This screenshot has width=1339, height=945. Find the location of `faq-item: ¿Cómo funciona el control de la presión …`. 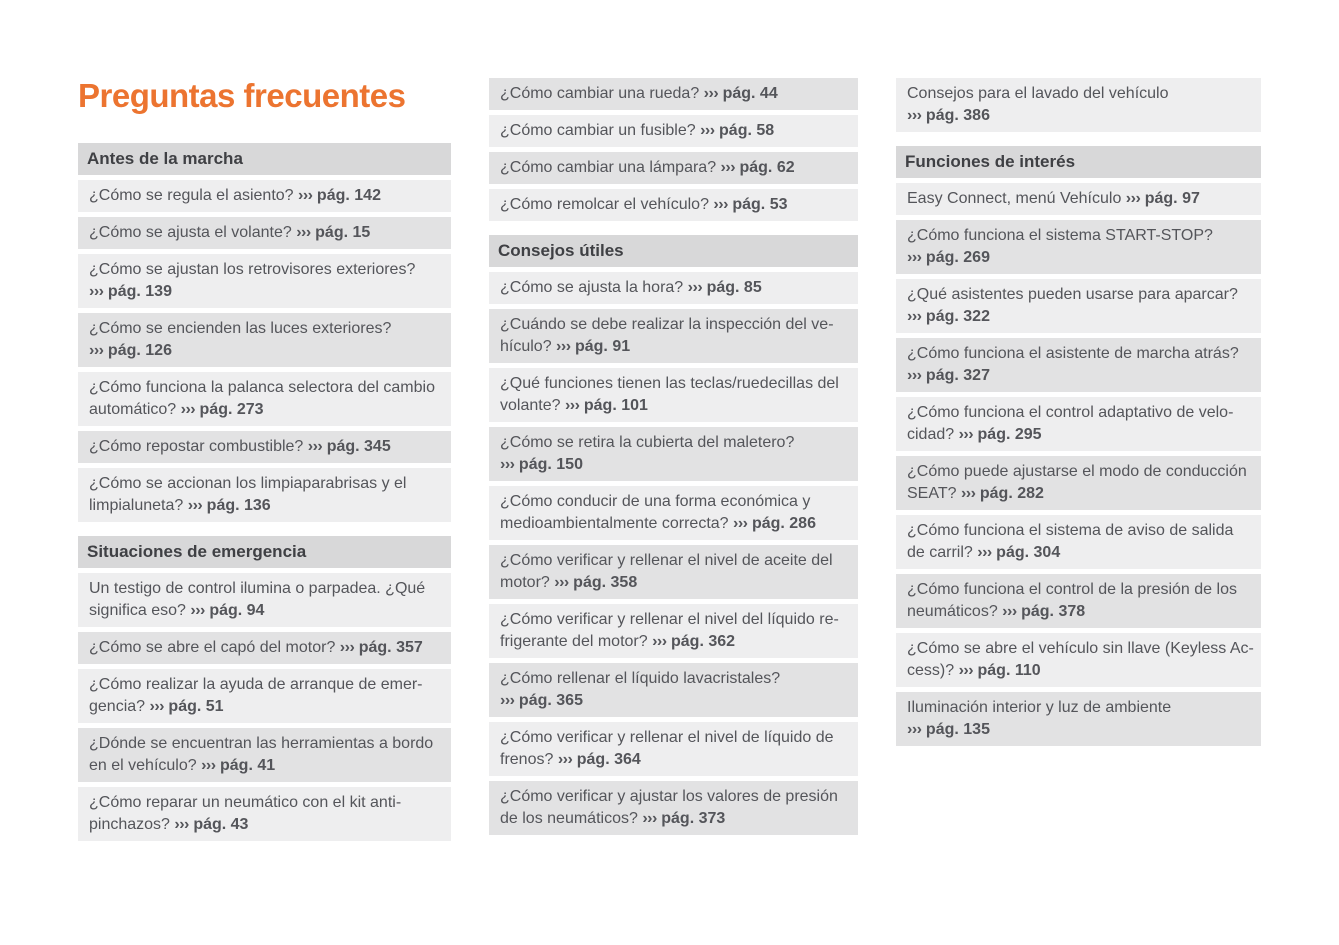

faq-item: ¿Cómo funciona el control de la presión … is located at coordinates (1078, 601).